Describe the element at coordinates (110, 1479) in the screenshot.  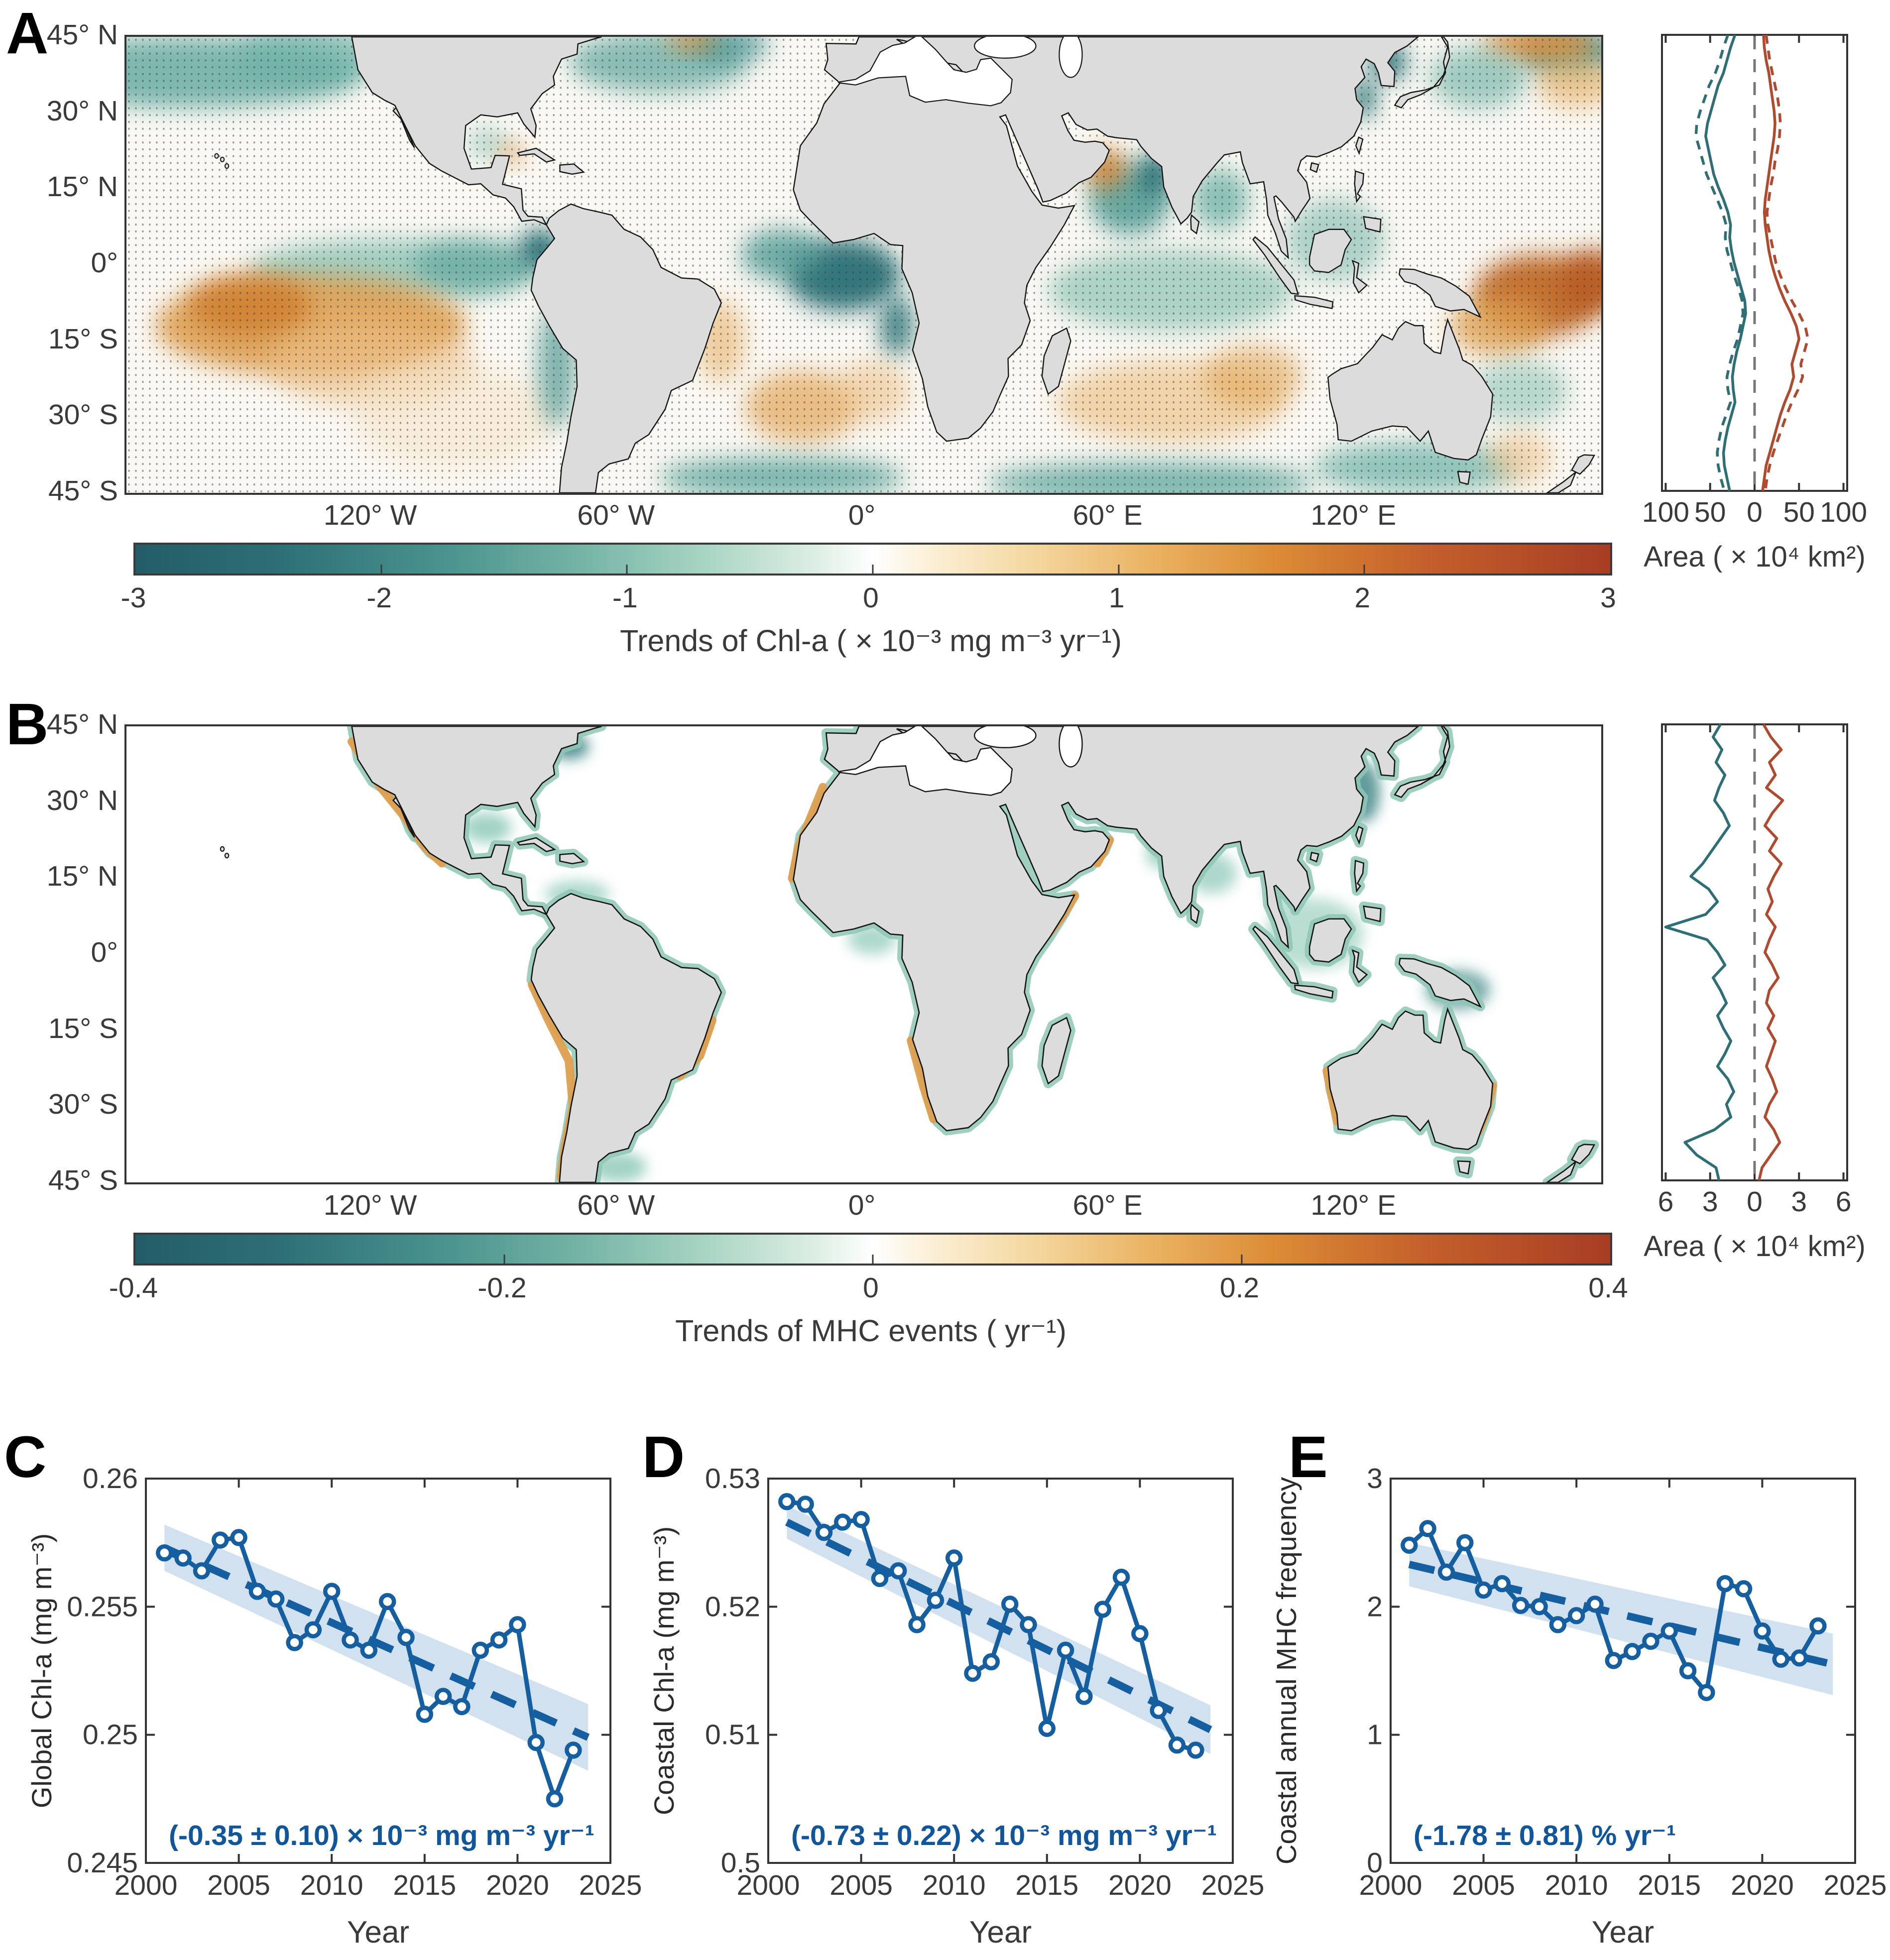
I see `y-tick-label: 0.26` at that location.